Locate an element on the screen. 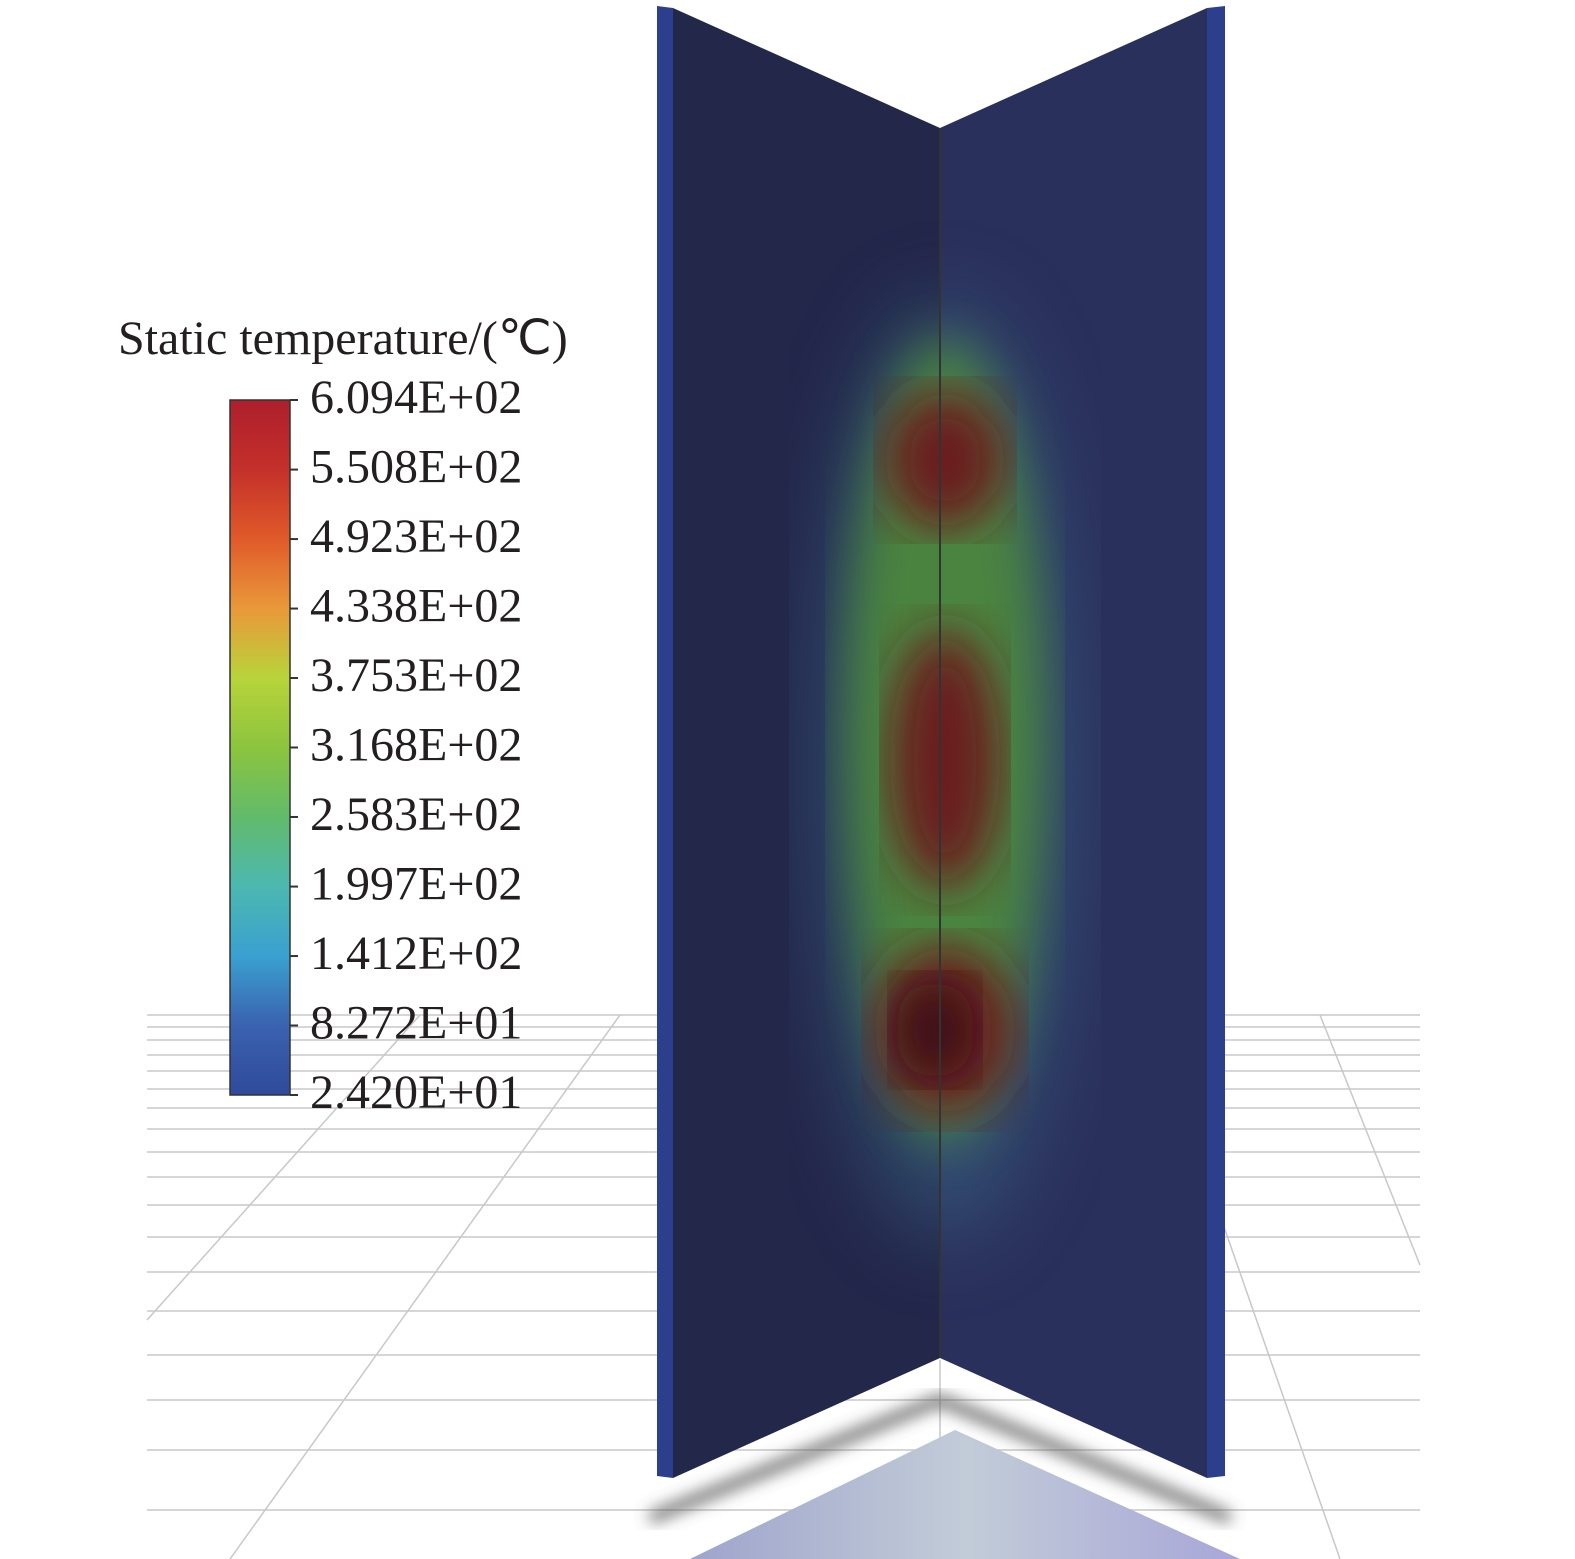 The height and width of the screenshot is (1559, 1575). colorbar-tick-label: 8.272E+01 is located at coordinates (416, 1023).